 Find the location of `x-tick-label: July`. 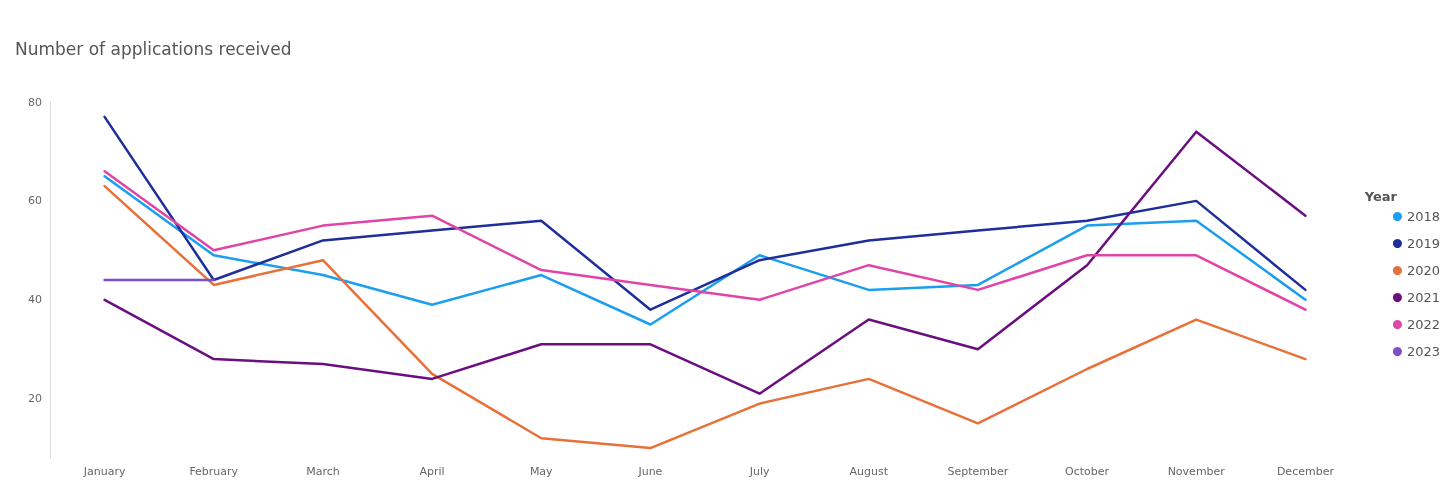

x-tick-label: July is located at coordinates (759, 471).